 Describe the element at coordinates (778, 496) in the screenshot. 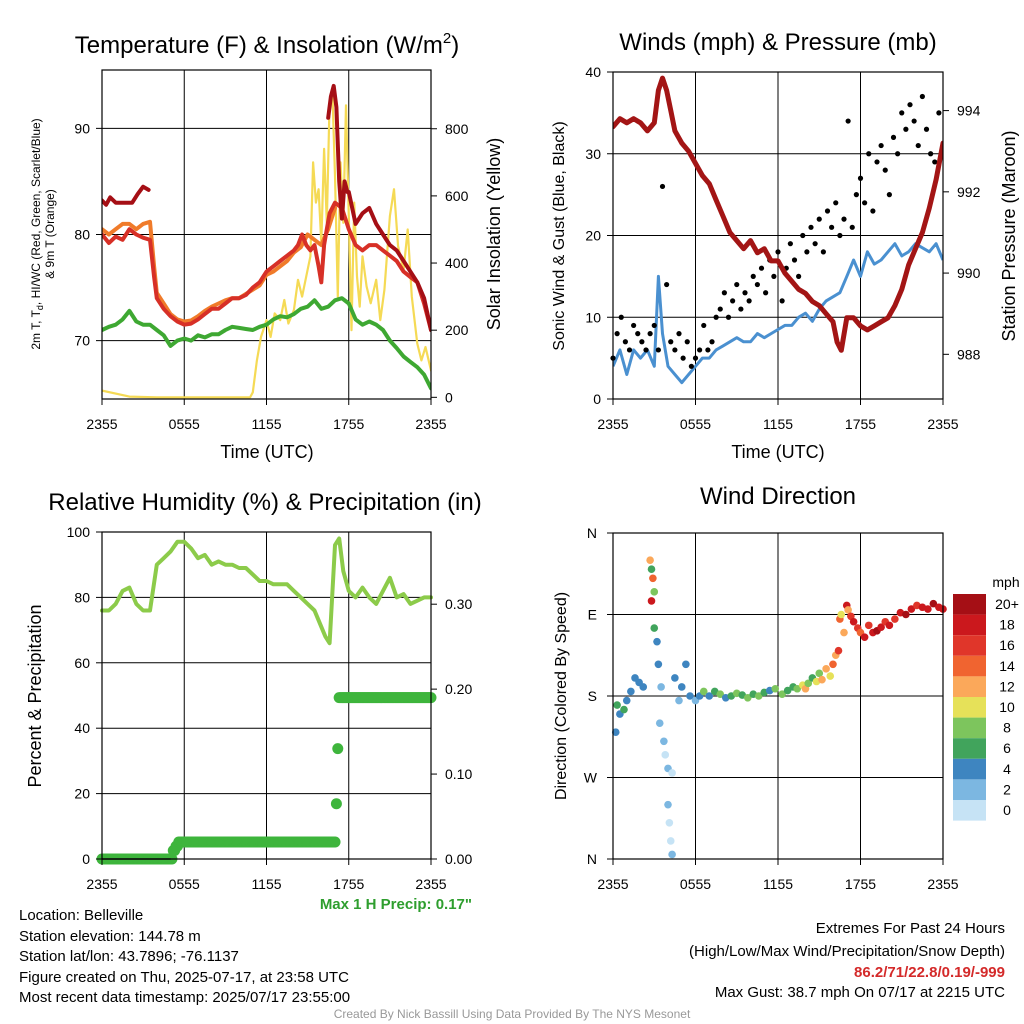

I see `wind-direction-title: Wind Direction` at that location.